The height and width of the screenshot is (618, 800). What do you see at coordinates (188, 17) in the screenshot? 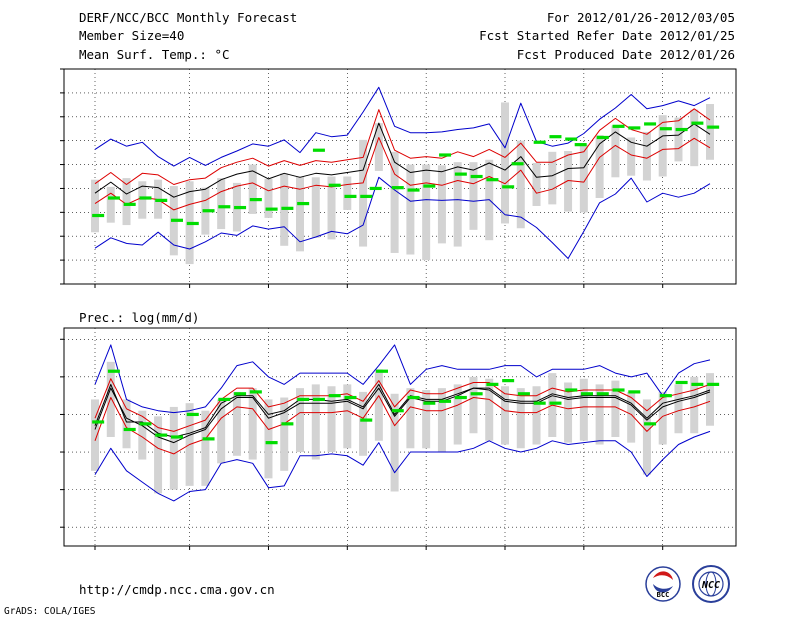
I see `figure-title: DERF/NCC/BCC Monthly Forecast` at bounding box center [188, 17].